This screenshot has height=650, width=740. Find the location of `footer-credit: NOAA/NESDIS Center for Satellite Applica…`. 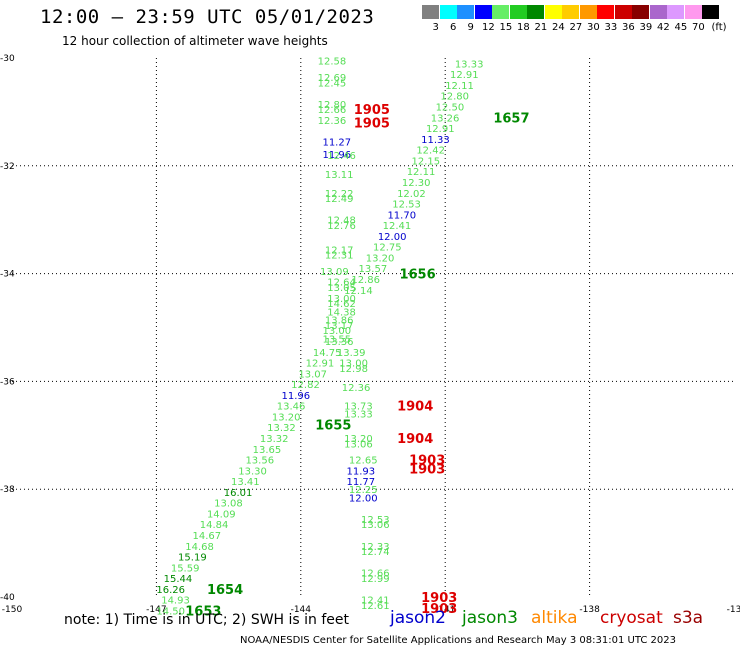

footer-credit: NOAA/NESDIS Center for Satellite Applica… is located at coordinates (458, 640).